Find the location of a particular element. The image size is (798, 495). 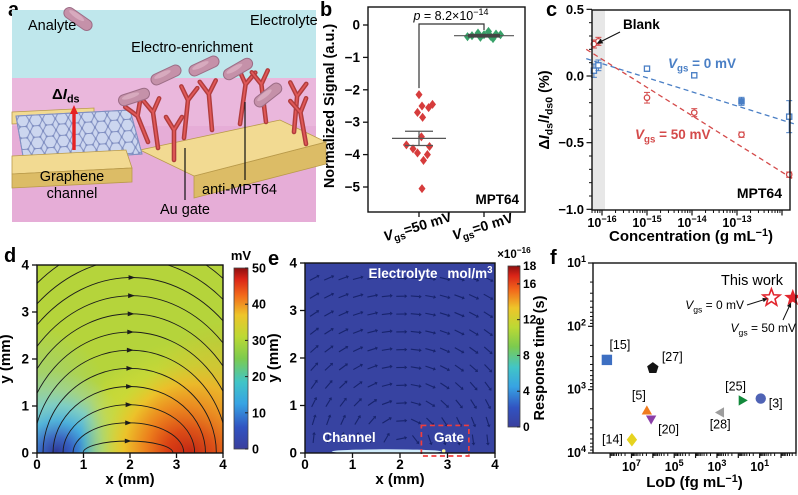

x-axis-title: Concentration (g mL−1) is located at coordinates (691, 236).